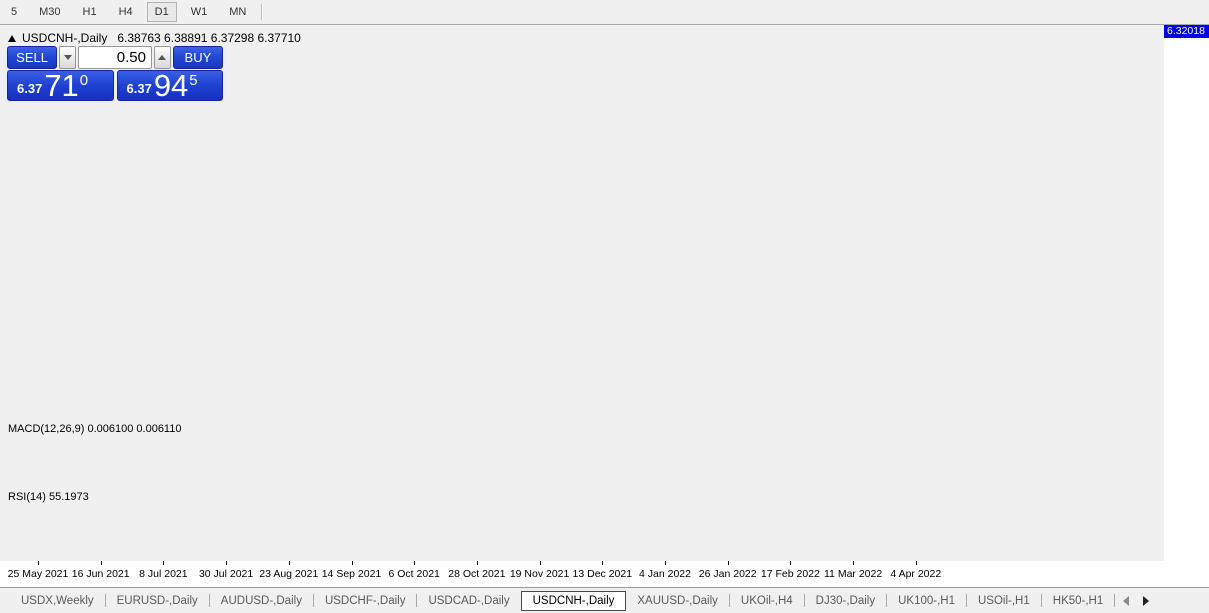 The height and width of the screenshot is (613, 1209). I want to click on sell-price-prefix: 6.37, so click(30, 88).